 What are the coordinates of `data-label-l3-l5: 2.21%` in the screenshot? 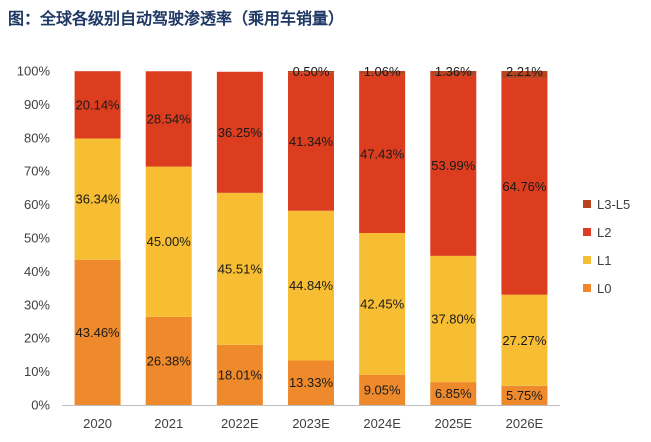 It's located at (524, 71).